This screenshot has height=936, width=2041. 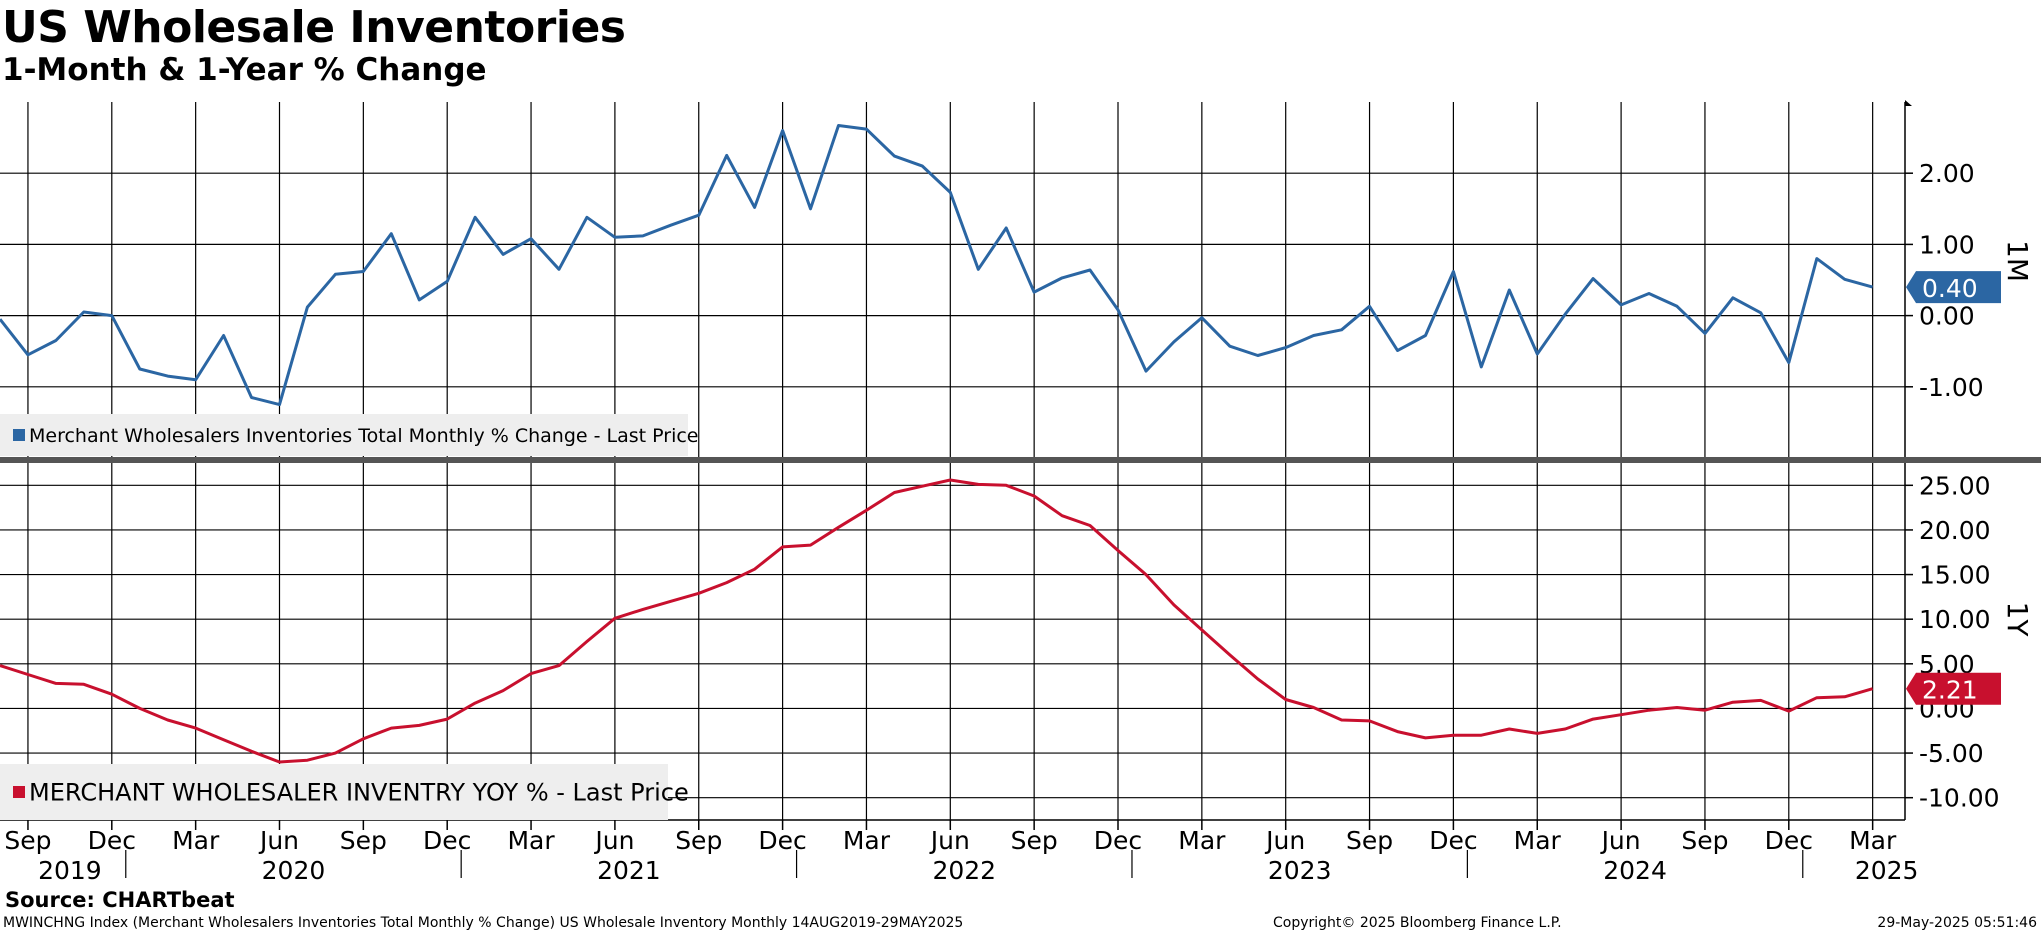 What do you see at coordinates (1947, 316) in the screenshot?
I see `y-tick-label: 0.00` at bounding box center [1947, 316].